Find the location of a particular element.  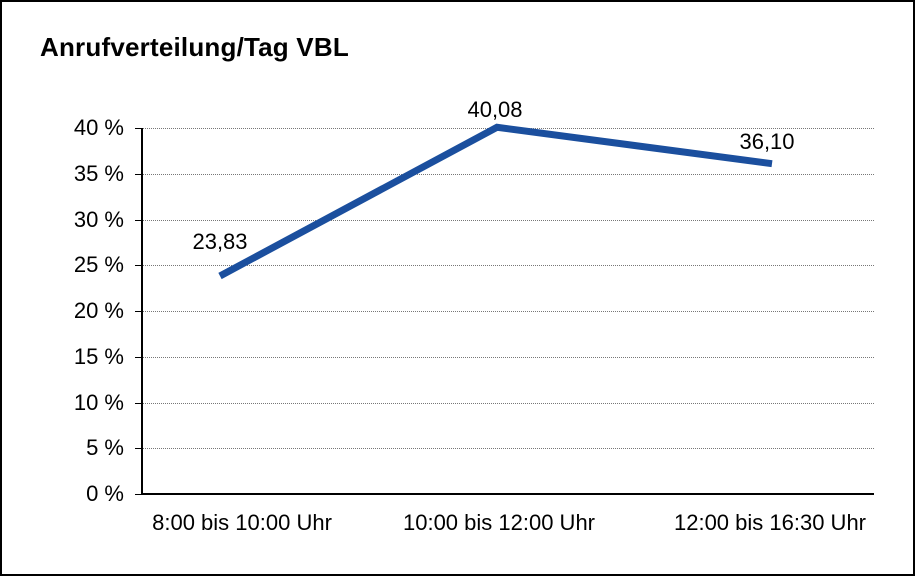

x-axis-line is located at coordinates (507, 494).